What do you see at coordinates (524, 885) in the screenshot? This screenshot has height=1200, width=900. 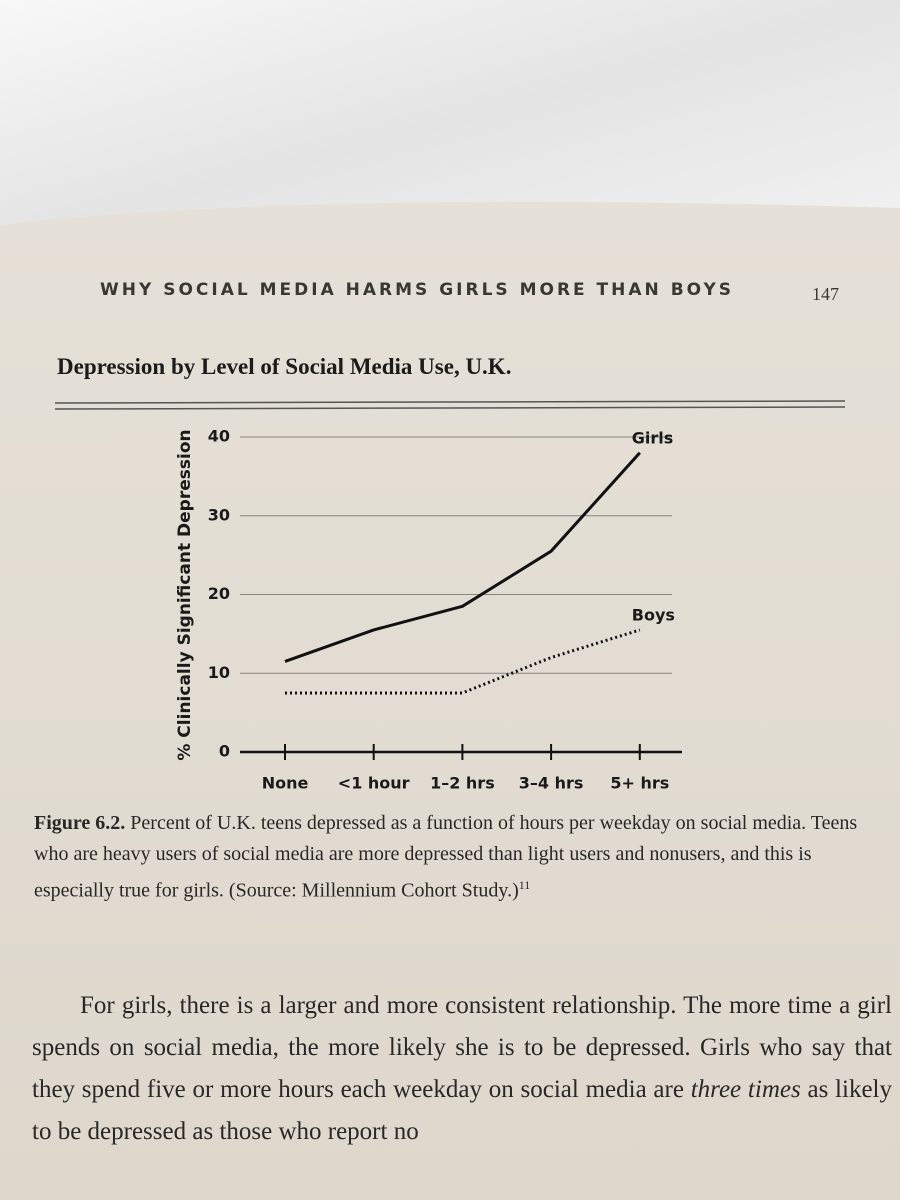 I see `footnote-ref: 11` at bounding box center [524, 885].